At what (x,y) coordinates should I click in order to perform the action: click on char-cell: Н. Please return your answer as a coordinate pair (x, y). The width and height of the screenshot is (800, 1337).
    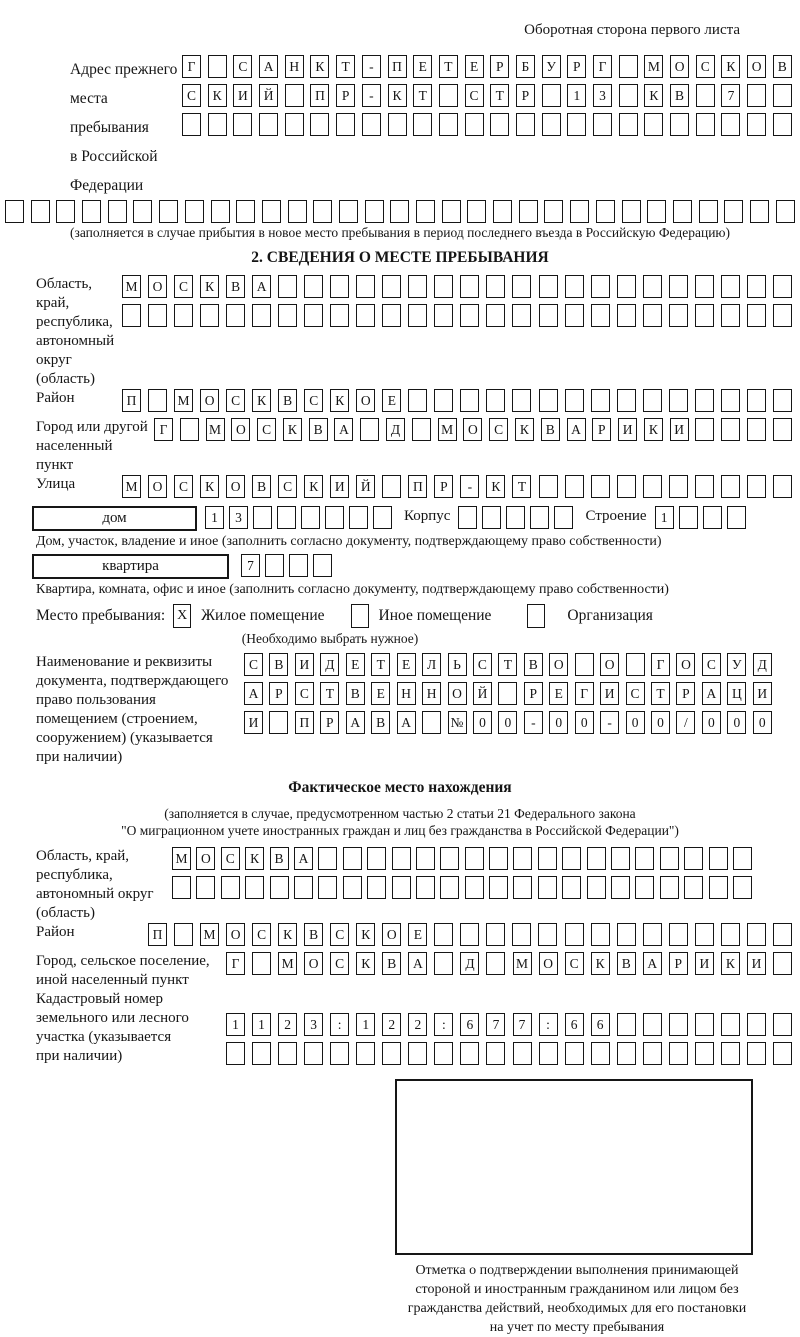
    Looking at the image, I should click on (432, 693).